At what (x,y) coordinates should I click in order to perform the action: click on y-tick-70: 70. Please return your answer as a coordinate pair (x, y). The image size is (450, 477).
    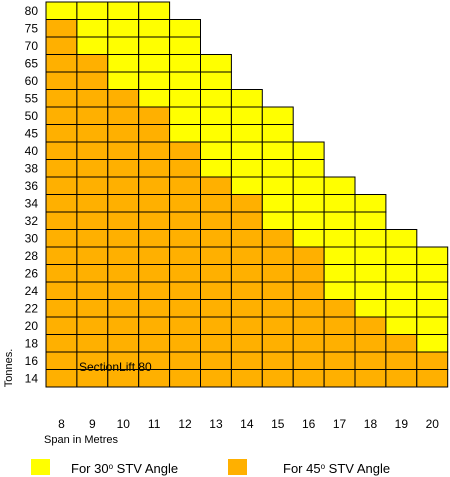
    Looking at the image, I should click on (32, 46).